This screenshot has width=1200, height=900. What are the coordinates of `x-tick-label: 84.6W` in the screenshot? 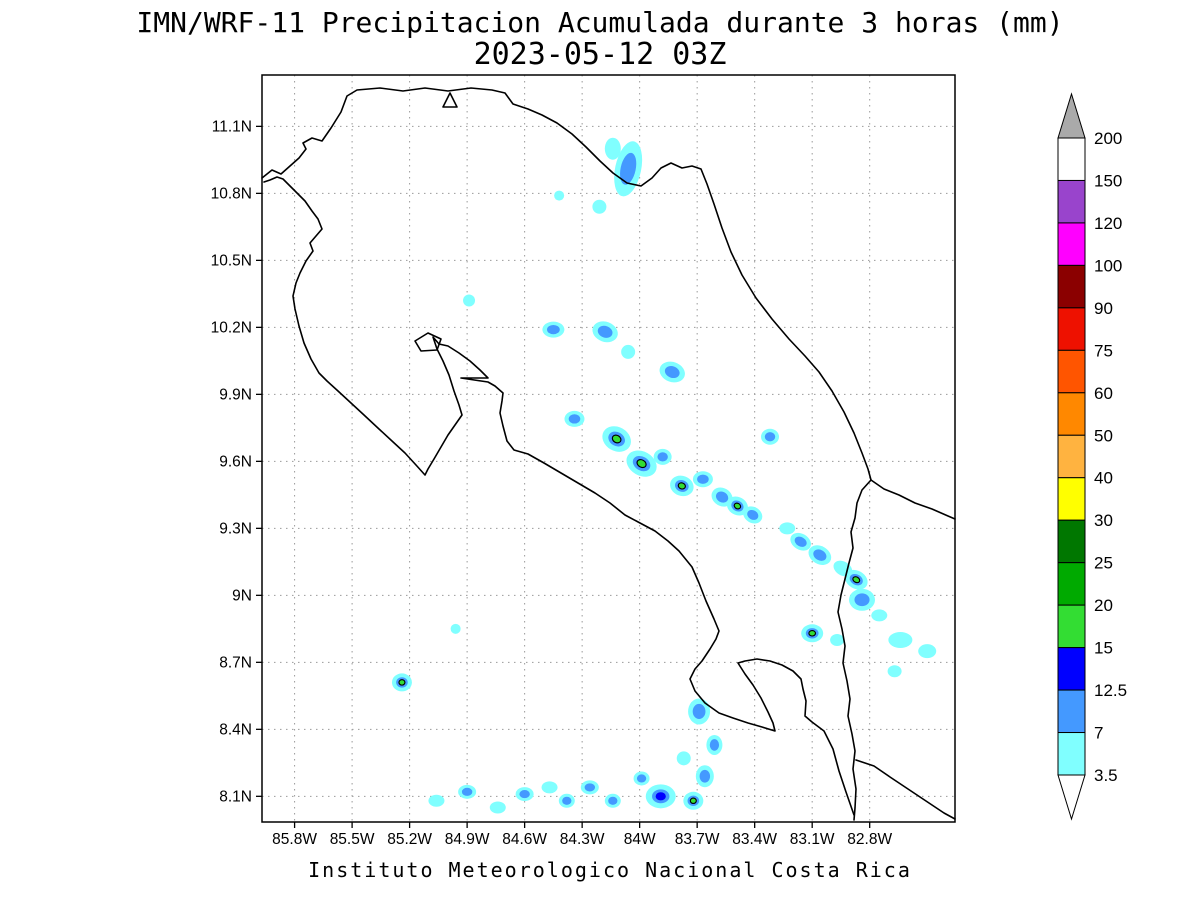 It's located at (524, 839).